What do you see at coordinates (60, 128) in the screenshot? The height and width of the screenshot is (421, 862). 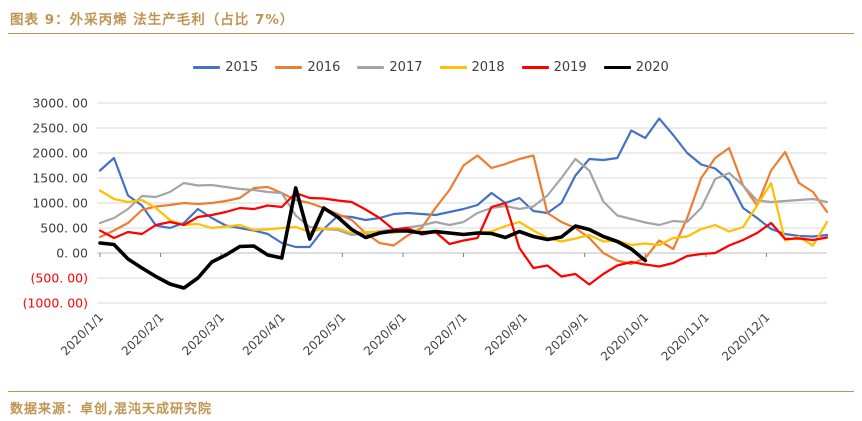 I see `svg-text: 2500. 00` at bounding box center [60, 128].